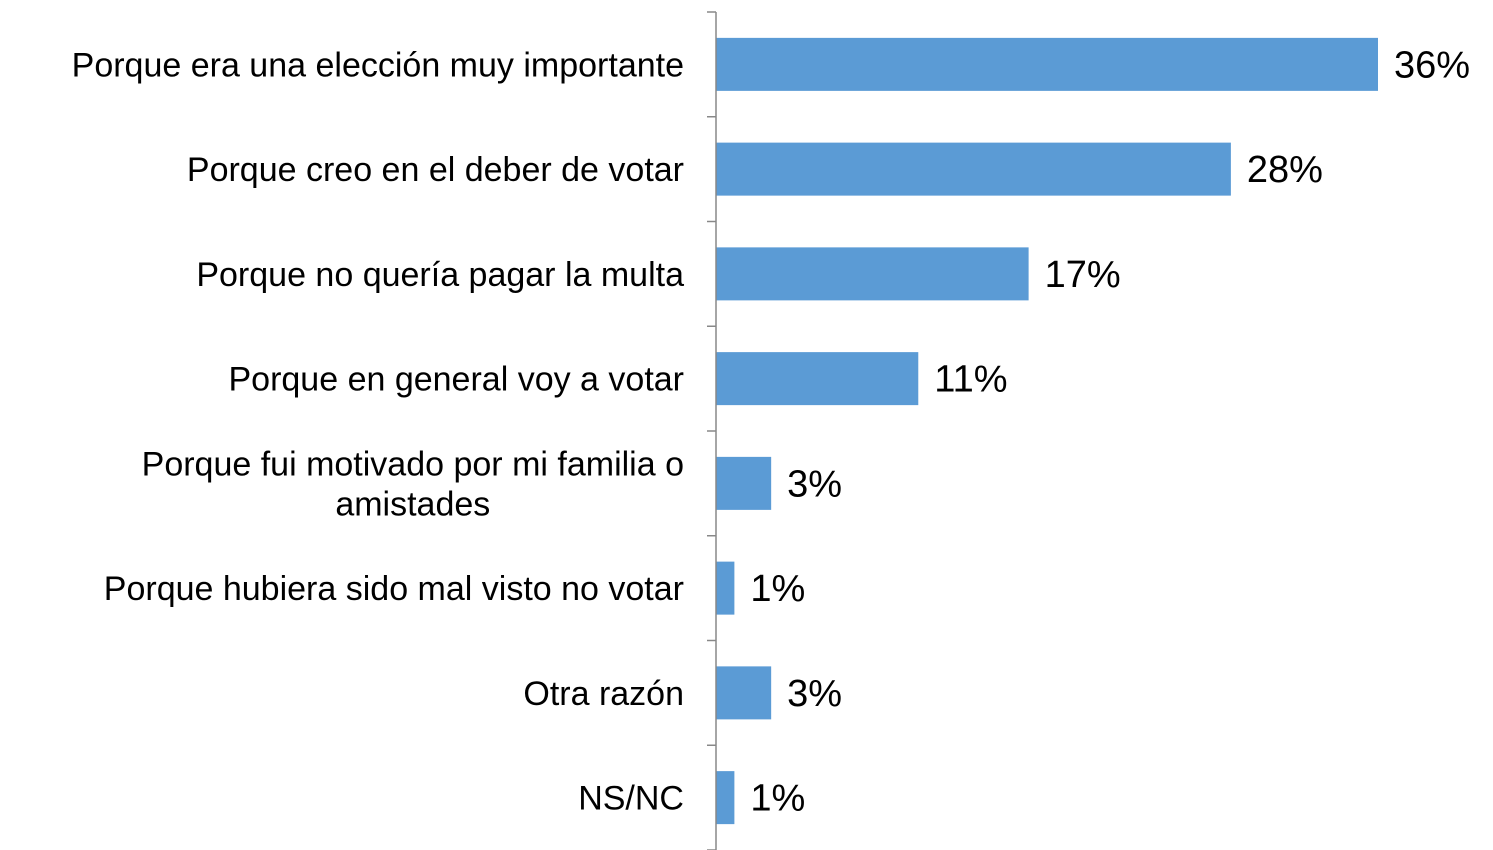  I want to click on category-label: Otra razón, so click(603, 694).